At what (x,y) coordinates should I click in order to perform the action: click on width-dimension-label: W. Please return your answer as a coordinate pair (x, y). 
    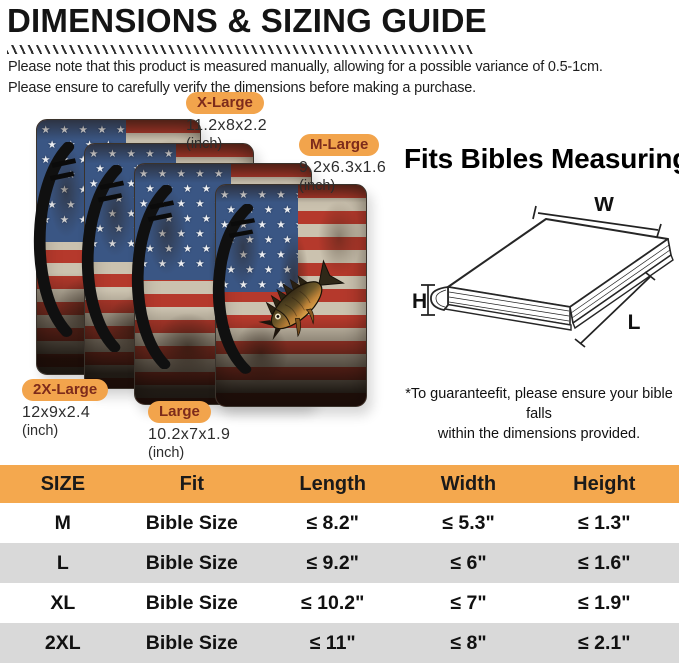
    Looking at the image, I should click on (604, 206).